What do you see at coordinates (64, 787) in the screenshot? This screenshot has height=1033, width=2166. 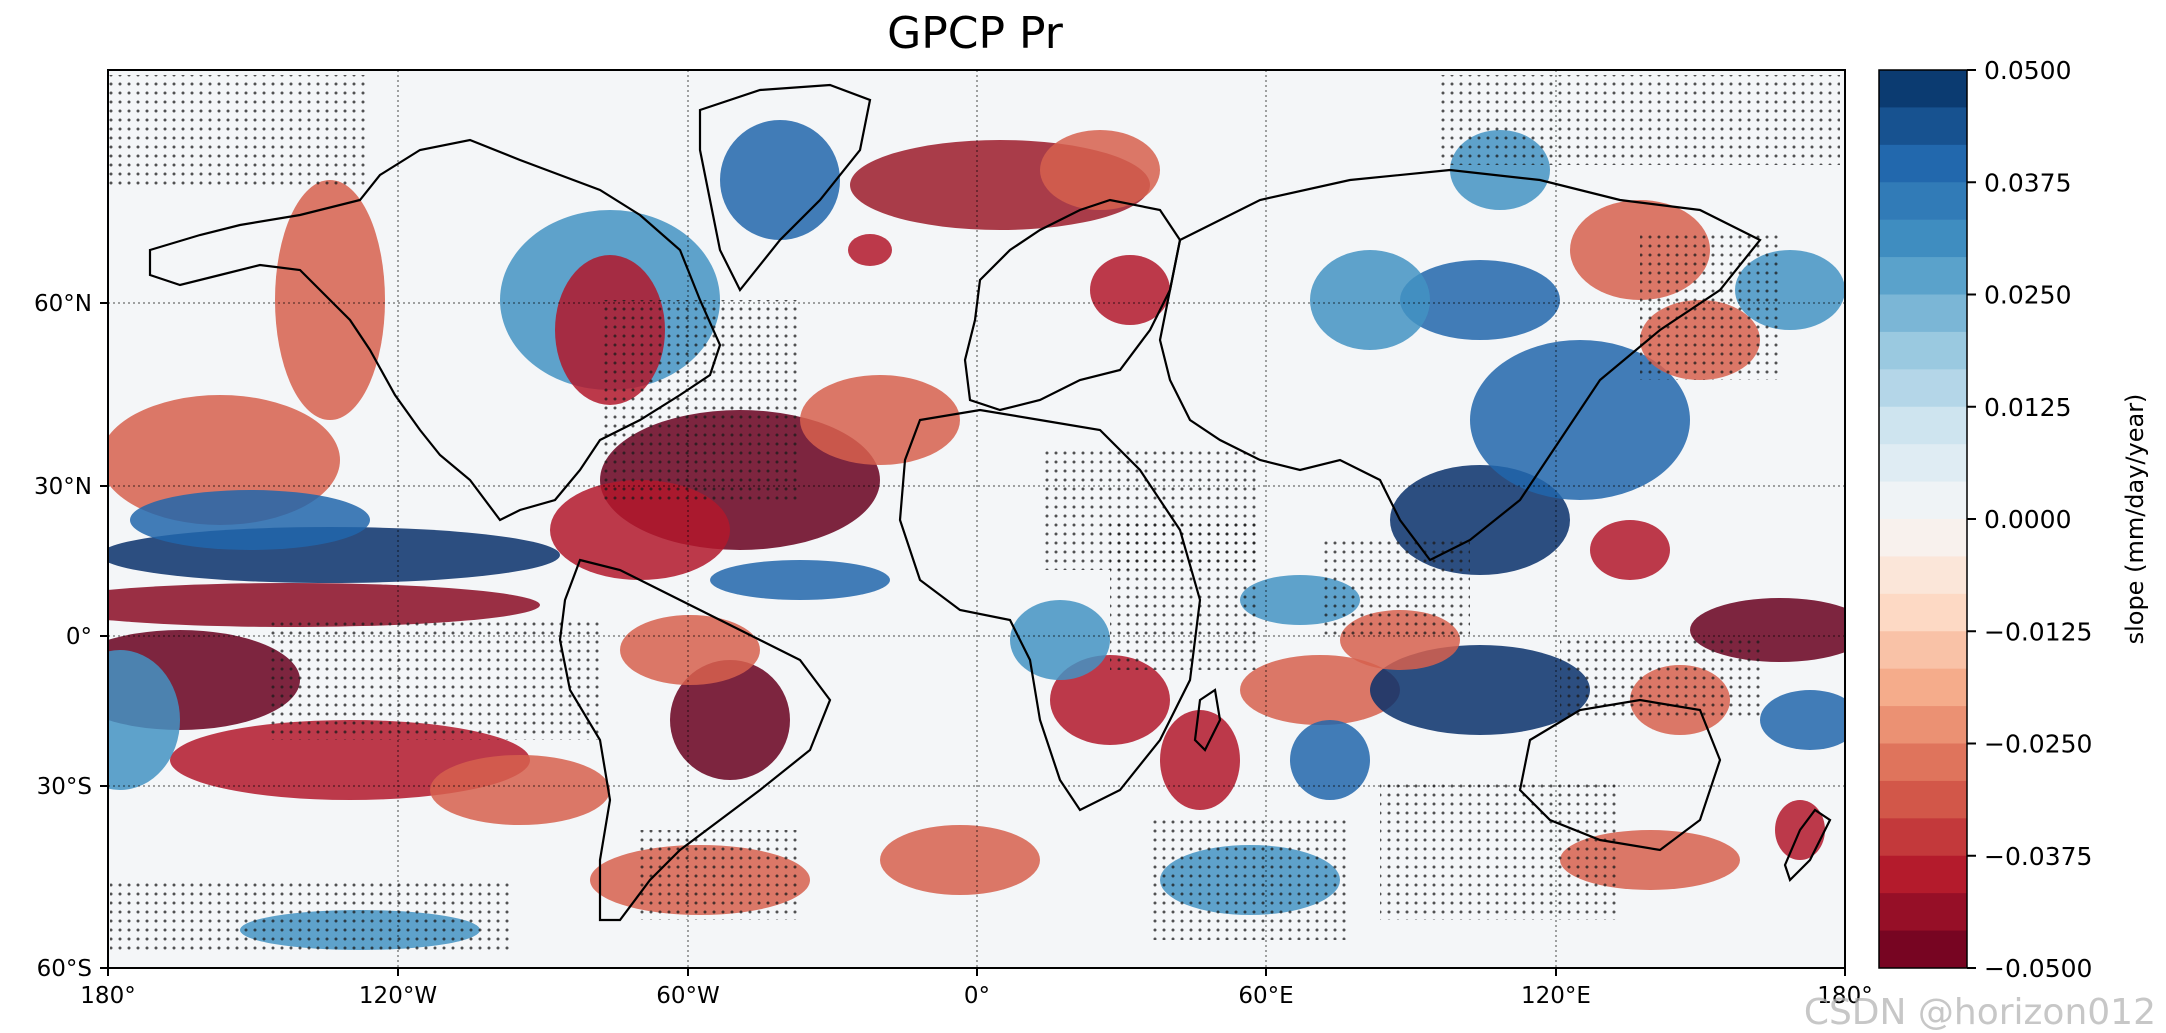 I see `y-tick-label: 30°S` at bounding box center [64, 787].